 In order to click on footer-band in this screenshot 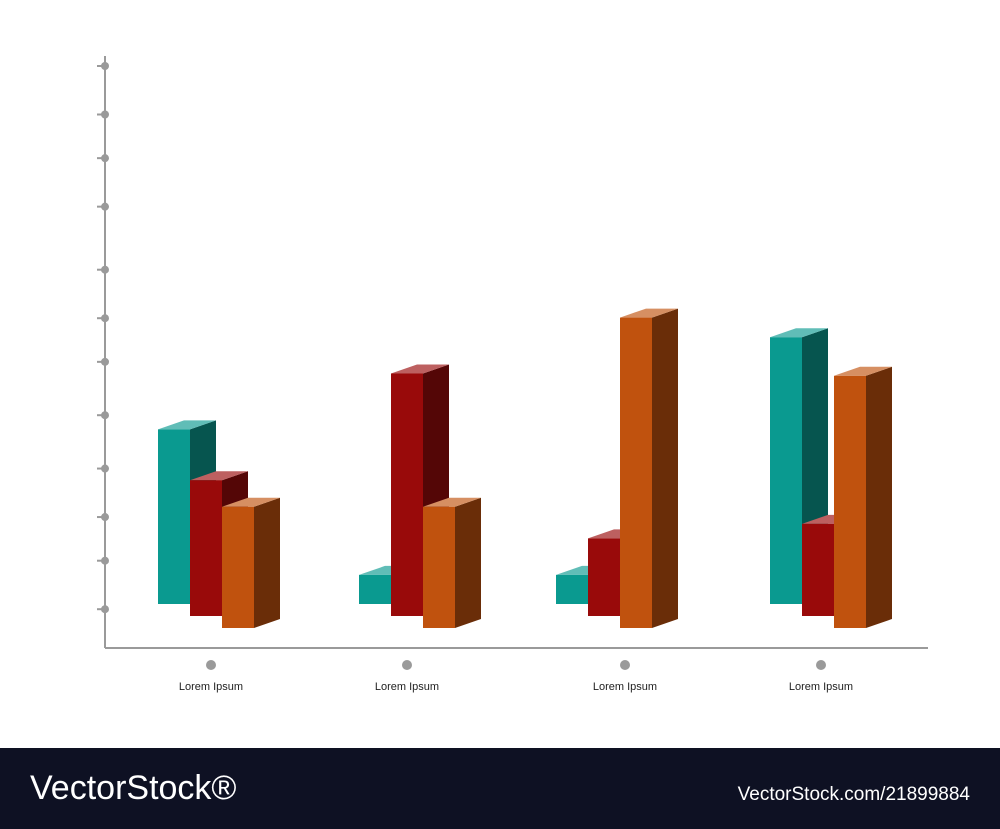, I will do `click(500, 788)`.